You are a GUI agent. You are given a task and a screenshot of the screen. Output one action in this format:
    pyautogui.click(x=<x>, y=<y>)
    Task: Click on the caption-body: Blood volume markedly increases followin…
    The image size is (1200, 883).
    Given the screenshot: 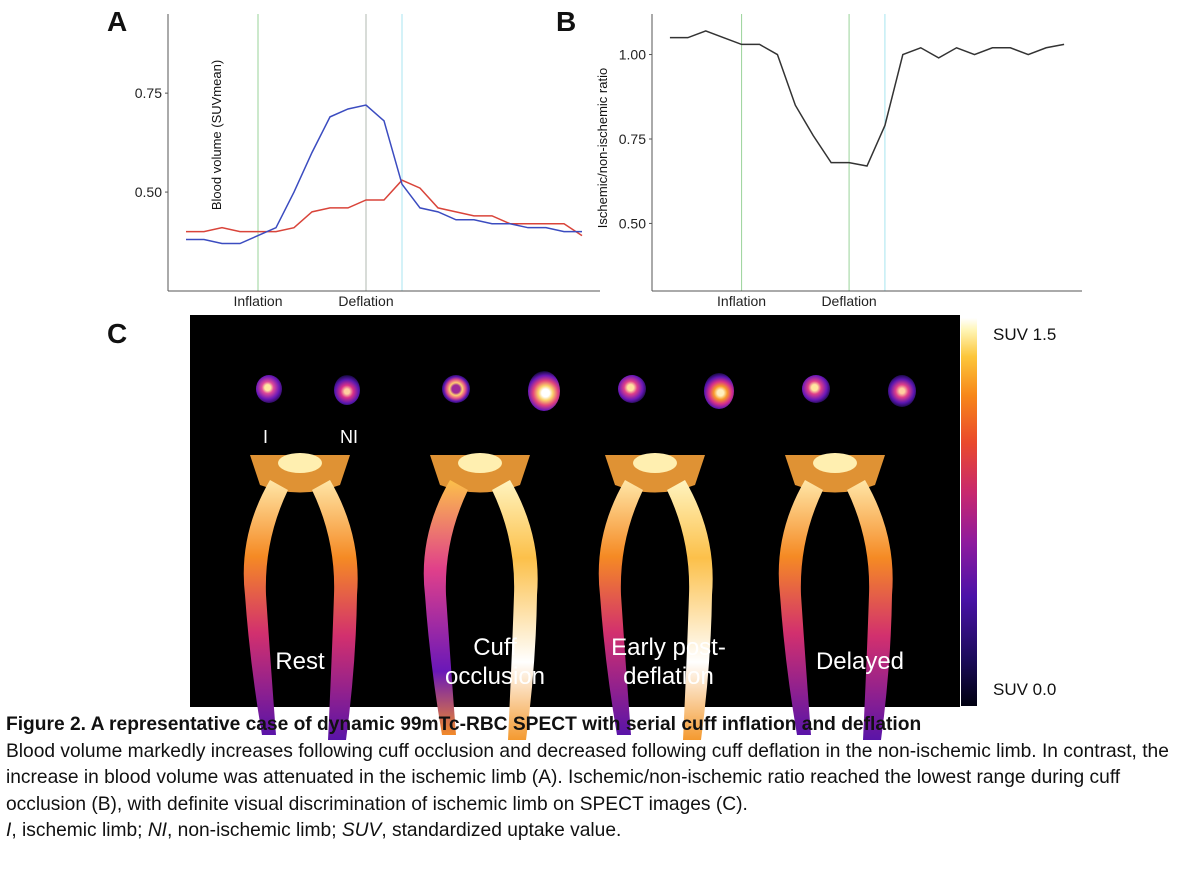 What is the action you would take?
    pyautogui.click(x=587, y=777)
    